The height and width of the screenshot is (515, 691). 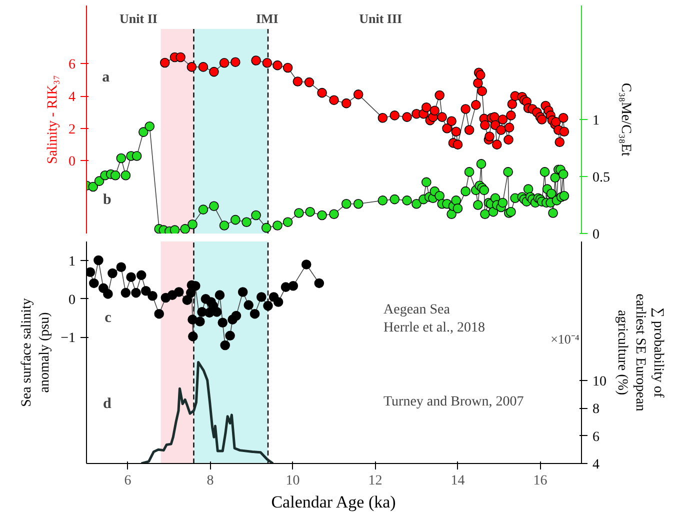 I want to click on y-tick-label: −1, so click(x=68, y=338).